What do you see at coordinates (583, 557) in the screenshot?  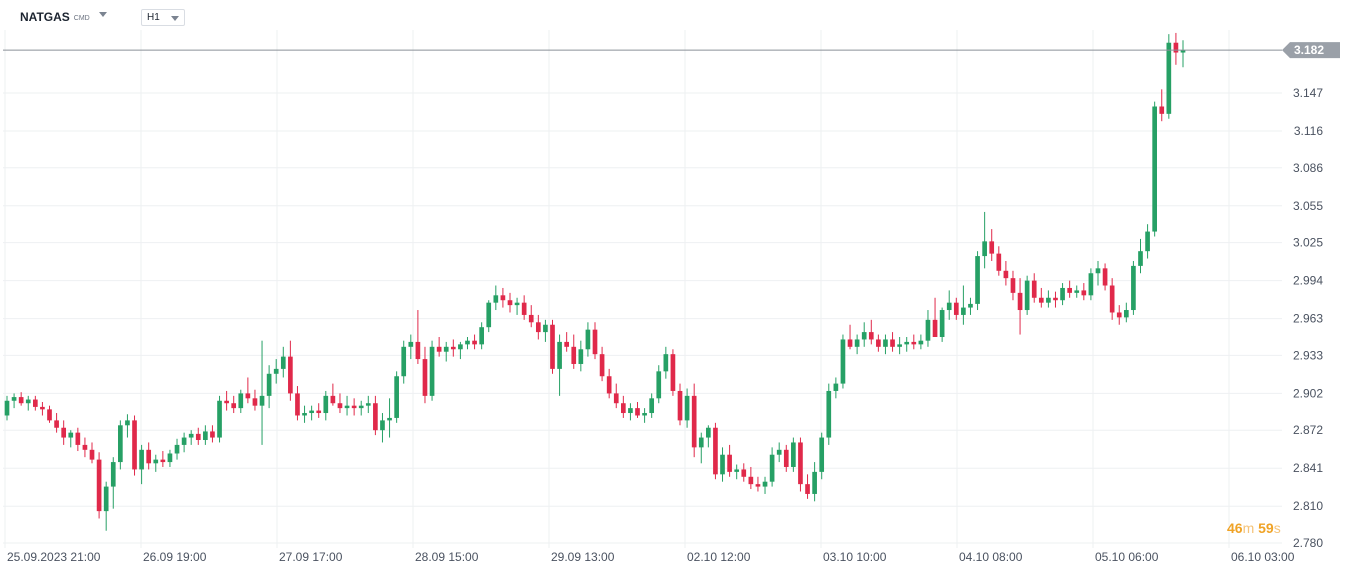 I see `x-tick-label: 29.09 13:00` at bounding box center [583, 557].